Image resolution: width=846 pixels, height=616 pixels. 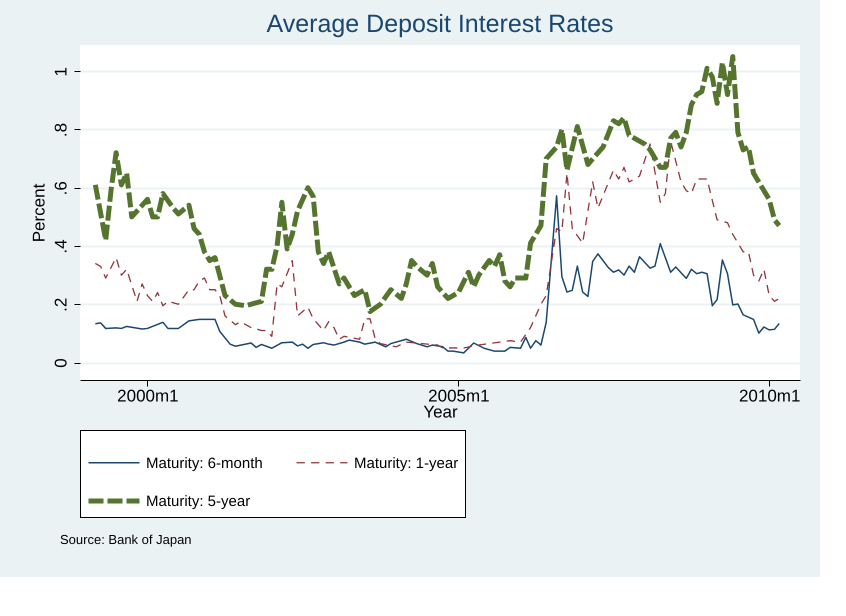 I want to click on x-axis-title: Year, so click(x=440, y=412).